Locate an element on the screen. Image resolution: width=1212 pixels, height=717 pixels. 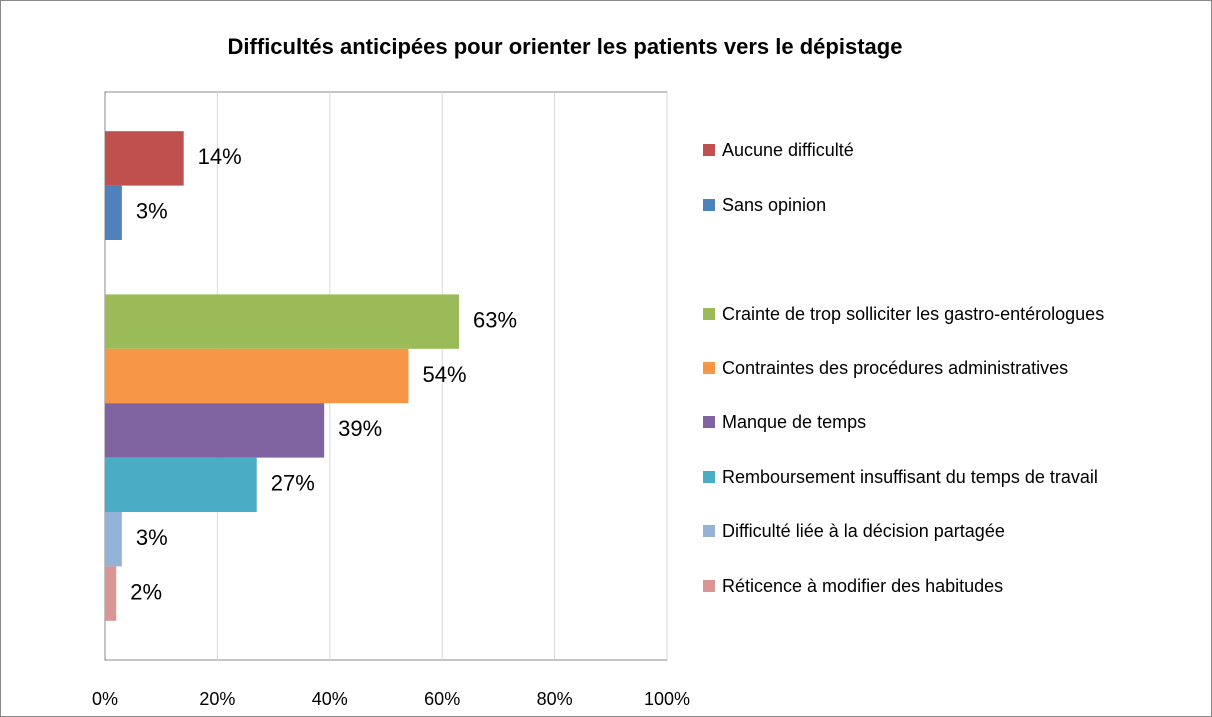
data-label: 14% is located at coordinates (220, 156).